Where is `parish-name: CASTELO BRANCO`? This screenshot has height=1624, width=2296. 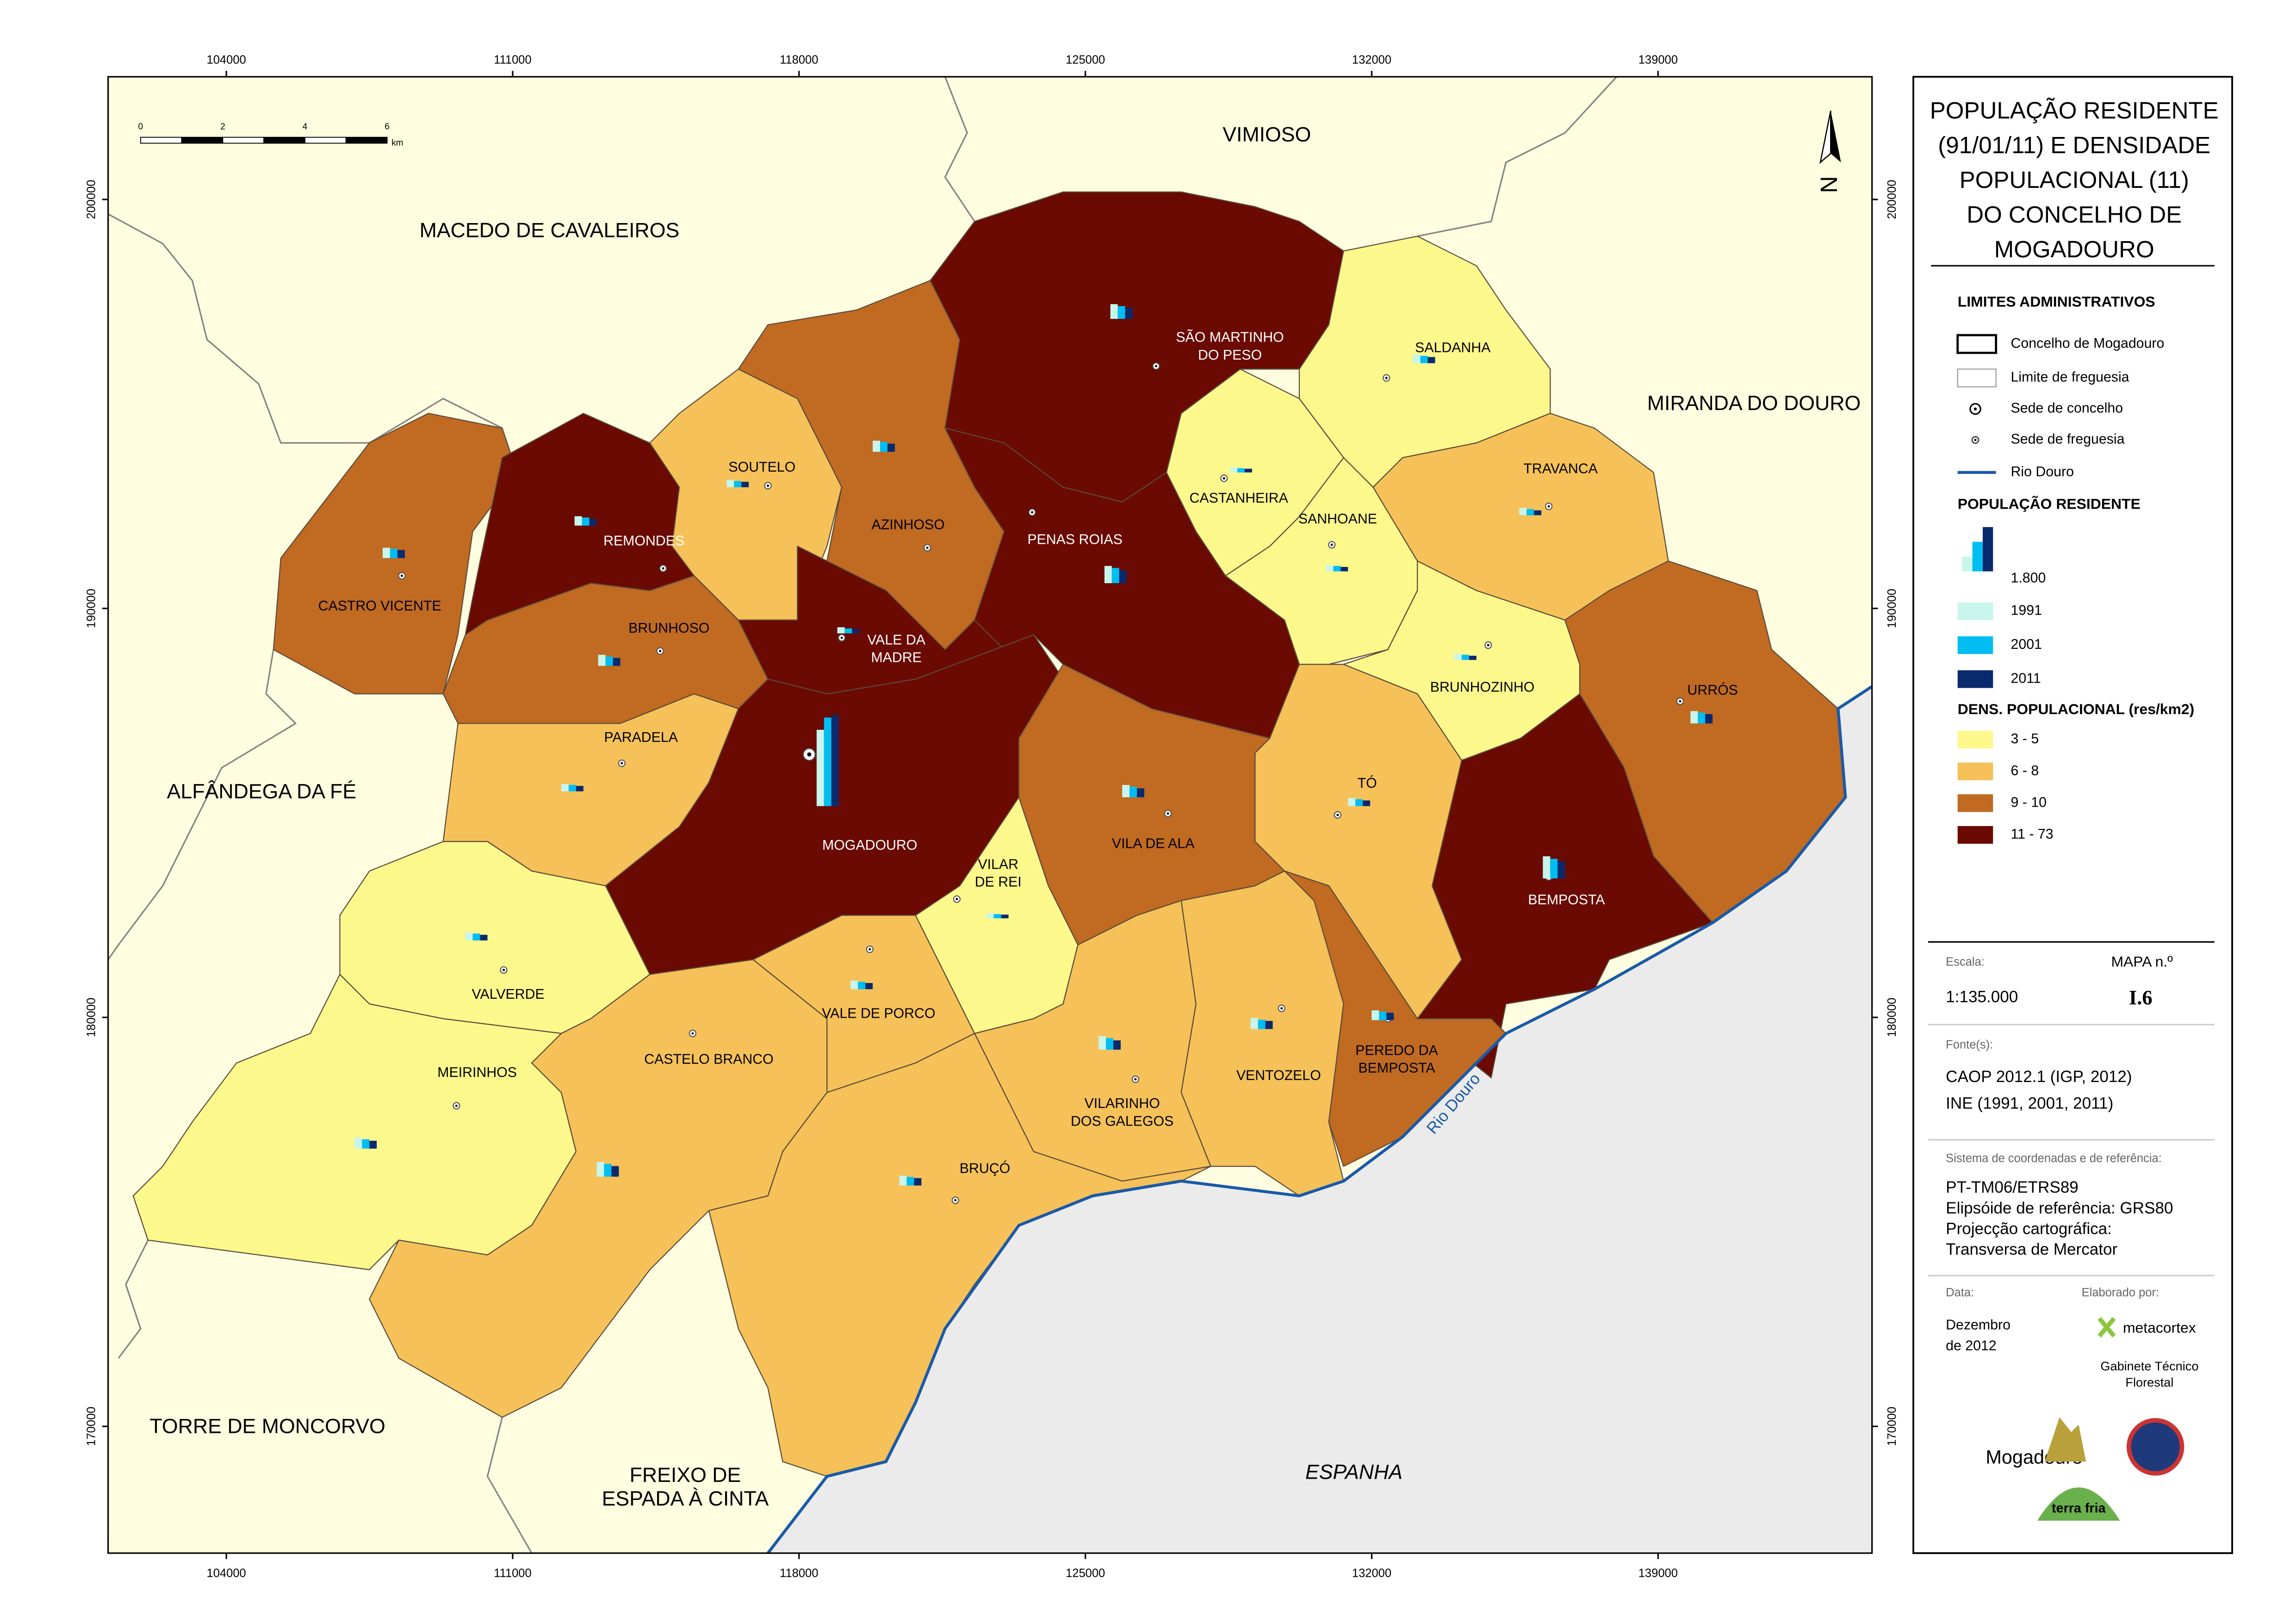 parish-name: CASTELO BRANCO is located at coordinates (709, 1059).